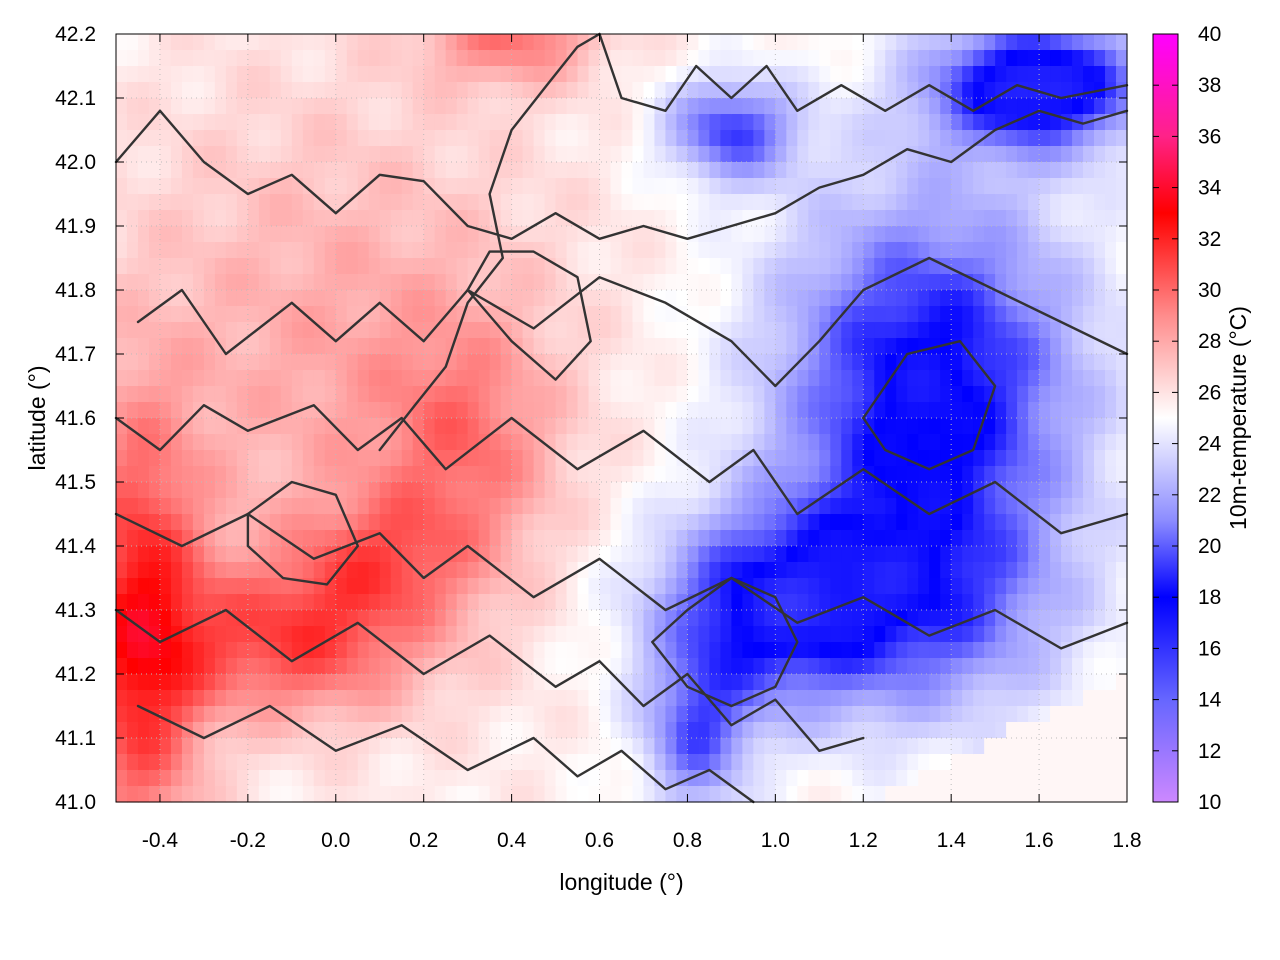 This screenshot has width=1280, height=960. I want to click on y-tick-label: 41.7, so click(75, 354).